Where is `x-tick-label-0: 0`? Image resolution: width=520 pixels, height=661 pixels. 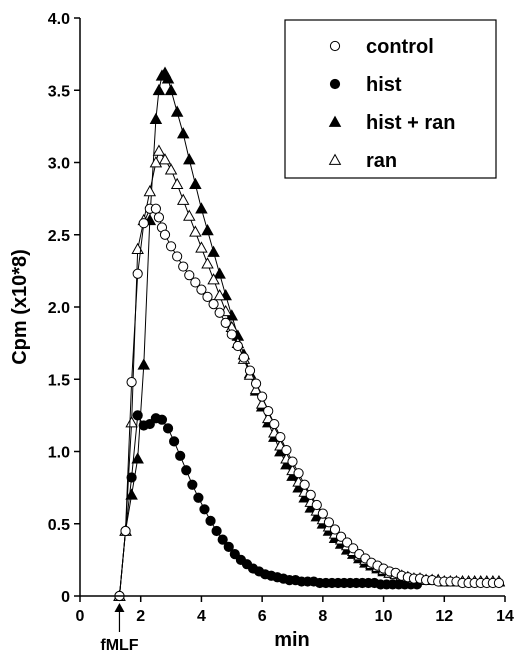
x-tick-label-0: 0 is located at coordinates (80, 616).